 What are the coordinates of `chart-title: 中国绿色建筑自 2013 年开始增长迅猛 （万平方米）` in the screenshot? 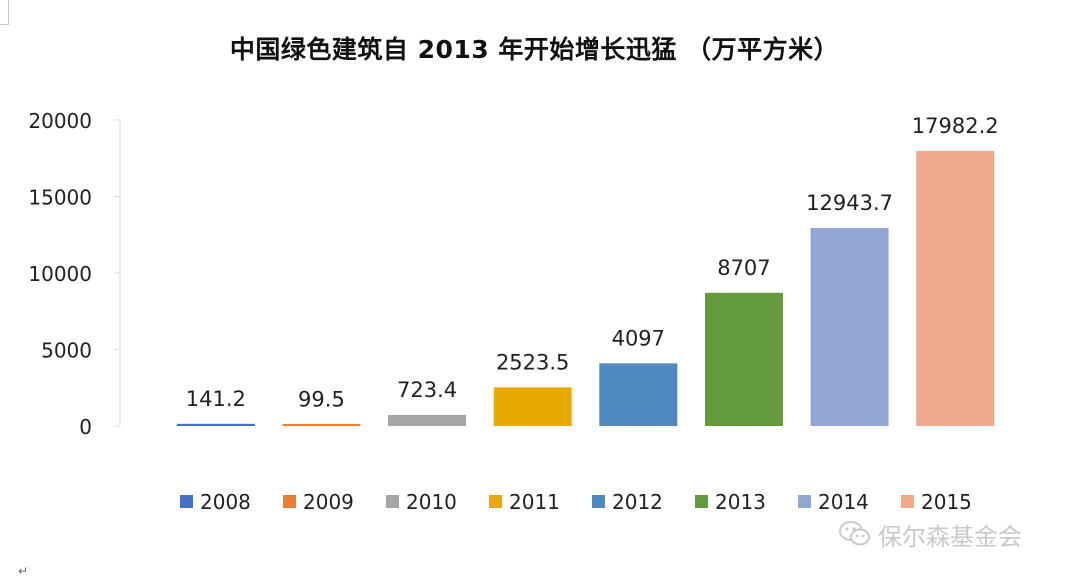 It's located at (534, 49).